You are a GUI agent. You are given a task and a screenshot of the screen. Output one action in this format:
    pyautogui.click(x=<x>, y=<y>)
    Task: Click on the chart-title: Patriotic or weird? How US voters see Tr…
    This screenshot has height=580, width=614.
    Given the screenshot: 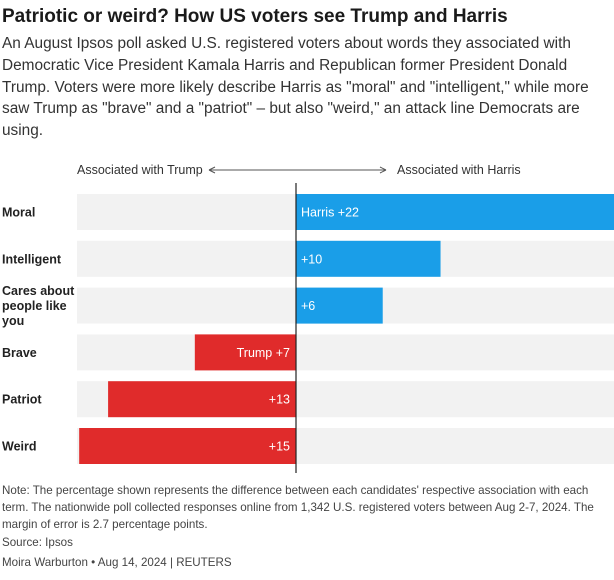 What is the action you would take?
    pyautogui.click(x=255, y=16)
    